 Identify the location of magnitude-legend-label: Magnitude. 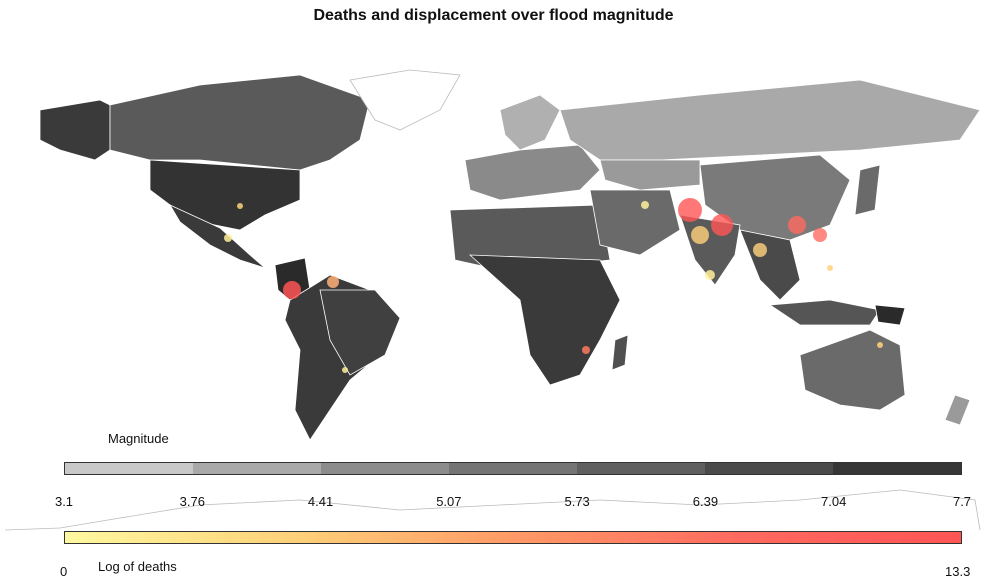
(138, 438).